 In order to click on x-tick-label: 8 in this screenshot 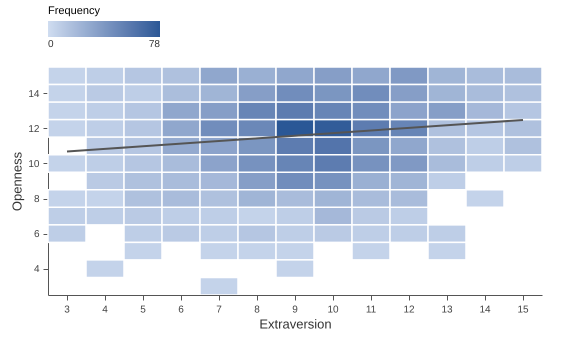, I will do `click(257, 310)`.